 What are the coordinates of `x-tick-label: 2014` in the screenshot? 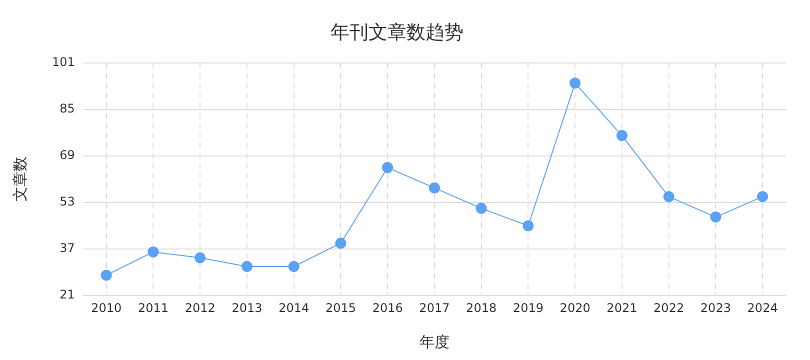 It's located at (294, 307).